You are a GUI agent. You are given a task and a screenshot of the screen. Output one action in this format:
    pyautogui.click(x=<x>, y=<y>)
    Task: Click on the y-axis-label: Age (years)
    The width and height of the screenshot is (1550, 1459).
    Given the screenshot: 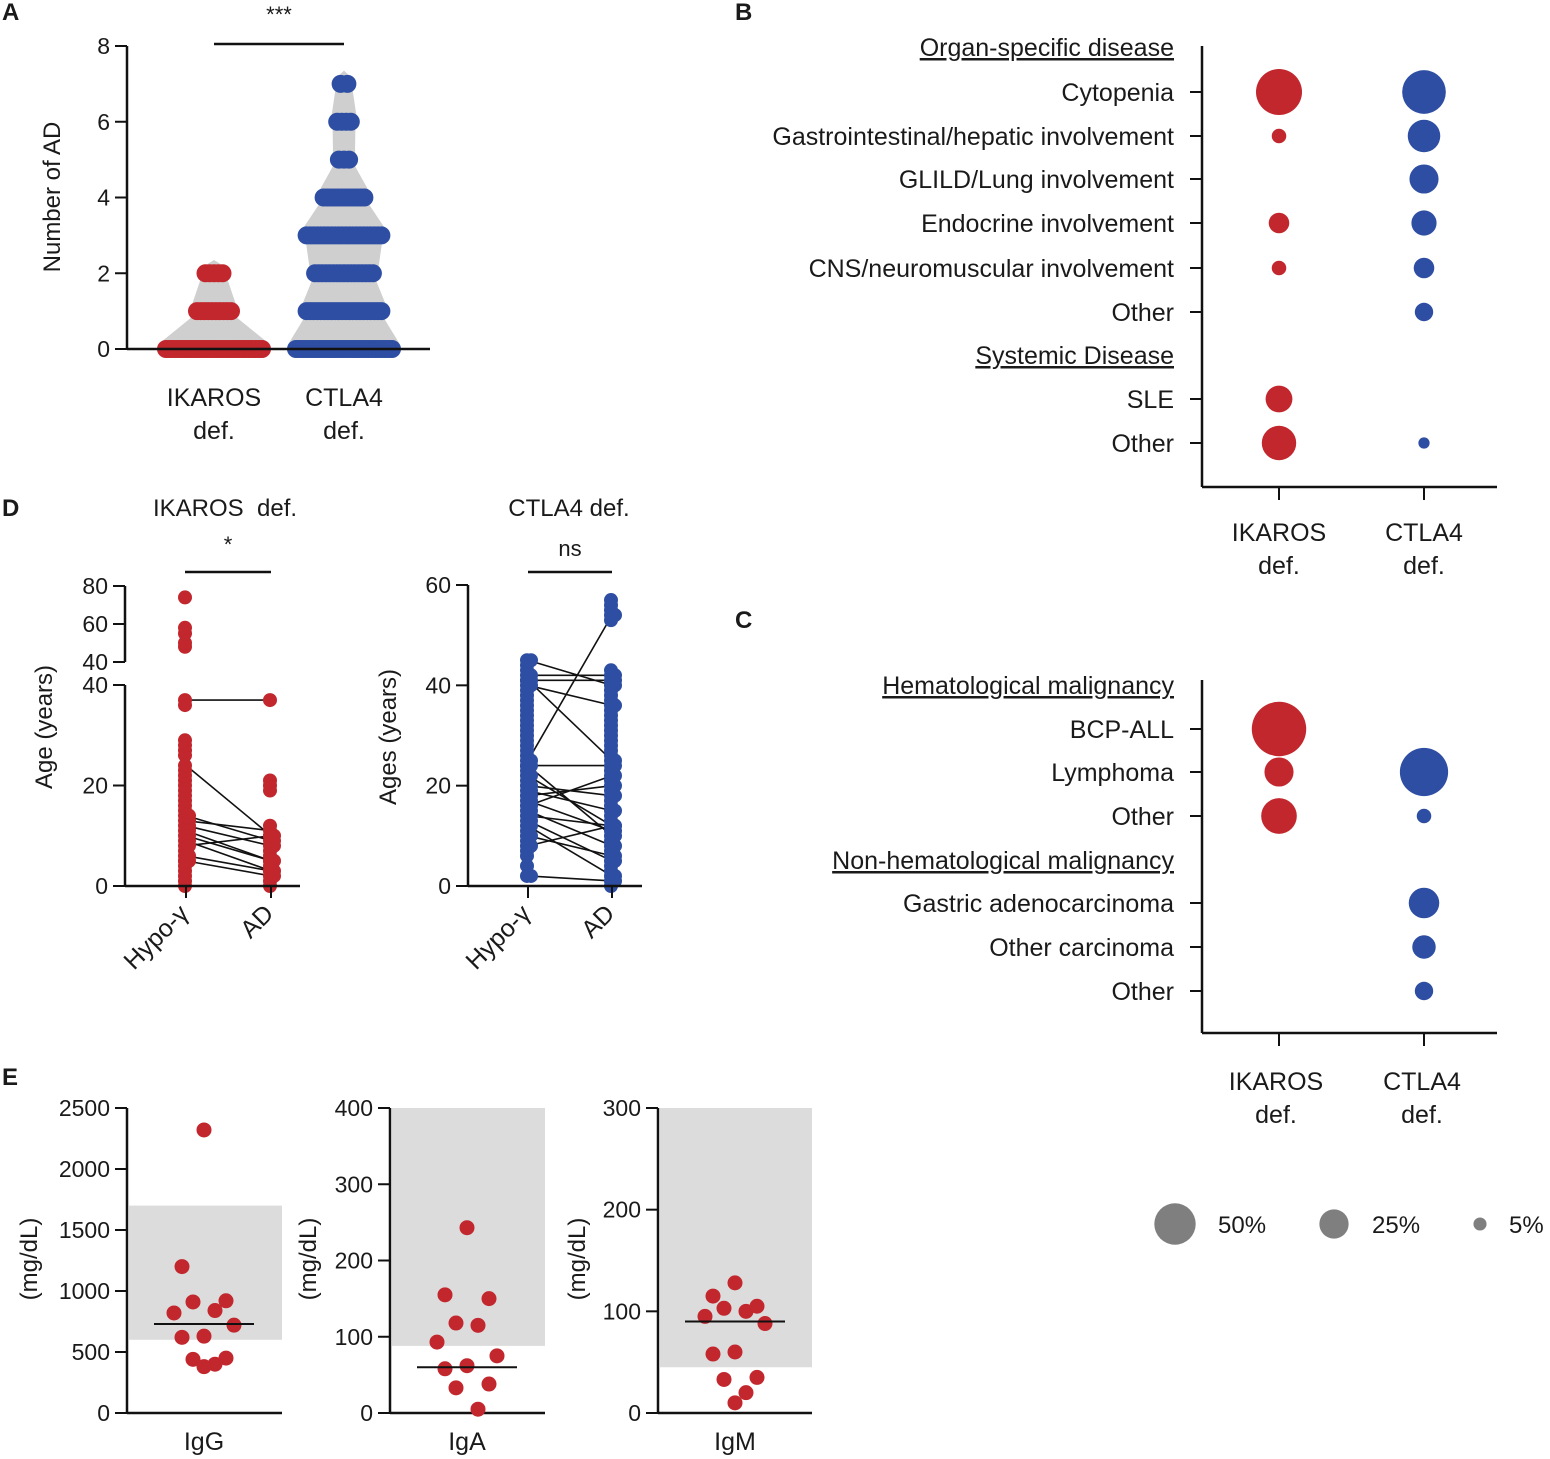 What is the action you would take?
    pyautogui.click(x=44, y=727)
    